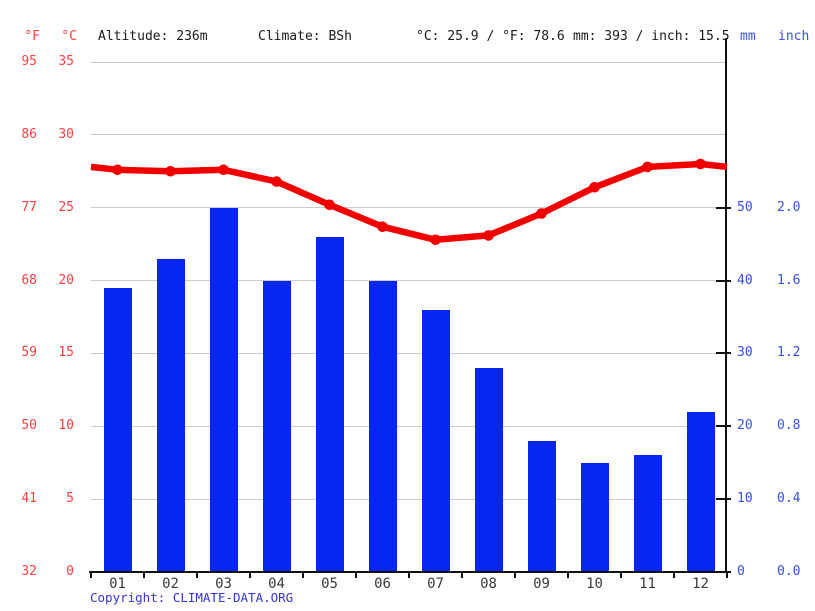 The height and width of the screenshot is (611, 815). What do you see at coordinates (789, 426) in the screenshot?
I see `axis-label-inch: 0.8` at bounding box center [789, 426].